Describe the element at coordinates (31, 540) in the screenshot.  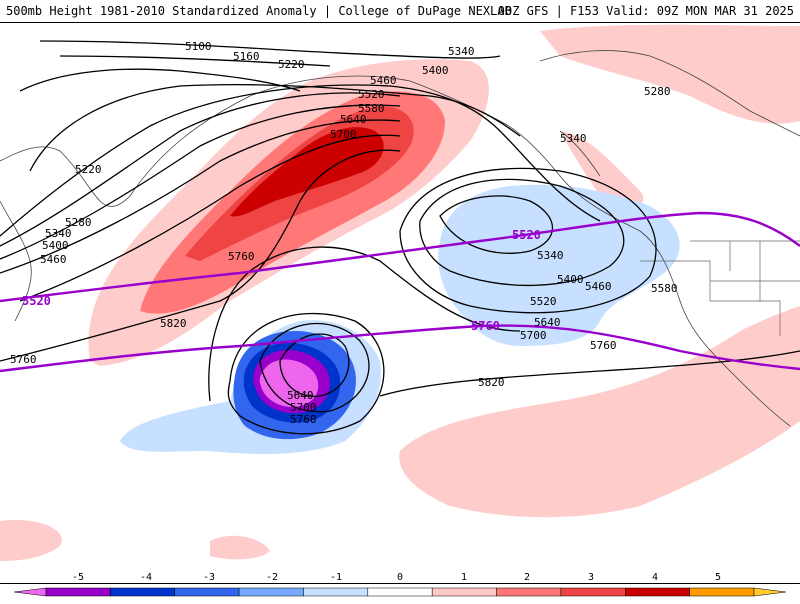
I see `positive-anomaly-sw` at that location.